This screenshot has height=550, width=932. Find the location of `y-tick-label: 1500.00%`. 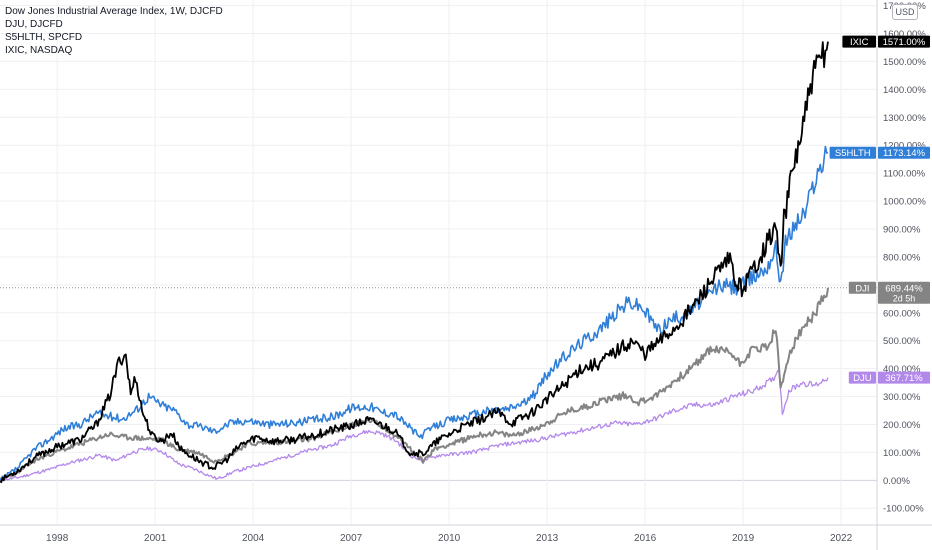

y-tick-label: 1500.00% is located at coordinates (904, 62).